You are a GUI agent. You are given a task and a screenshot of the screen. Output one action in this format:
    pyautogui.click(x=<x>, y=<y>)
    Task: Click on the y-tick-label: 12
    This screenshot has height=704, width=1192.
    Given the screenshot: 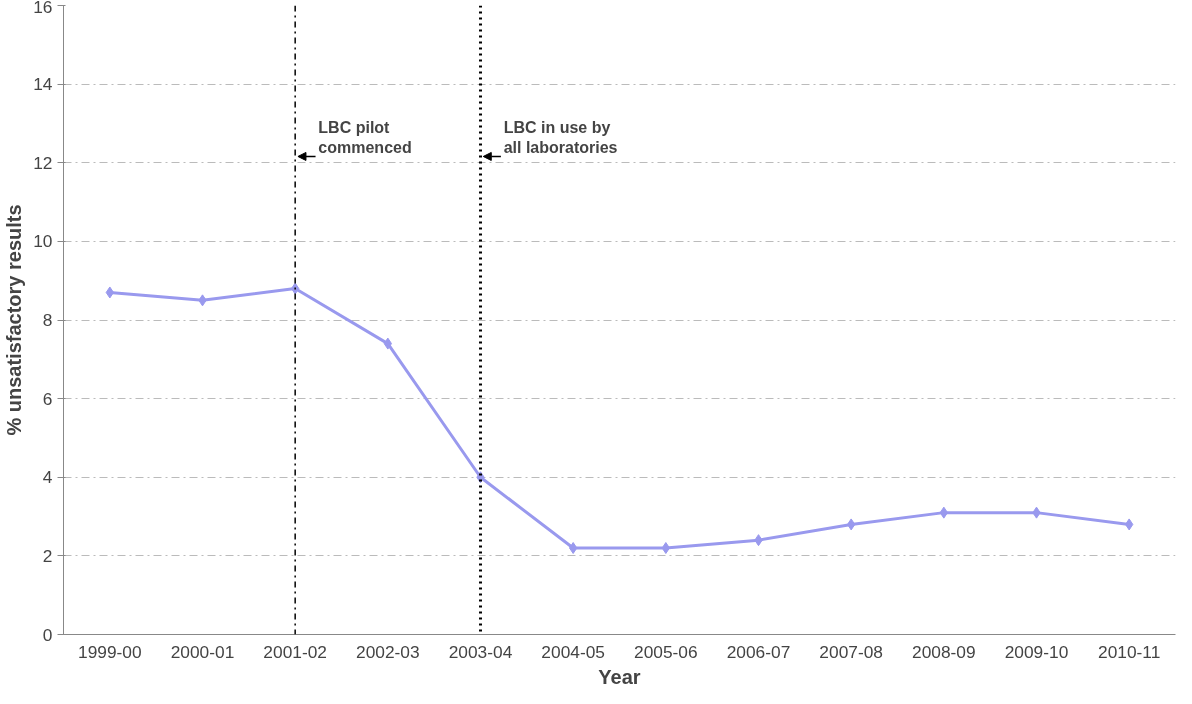 What is the action you would take?
    pyautogui.click(x=43, y=162)
    